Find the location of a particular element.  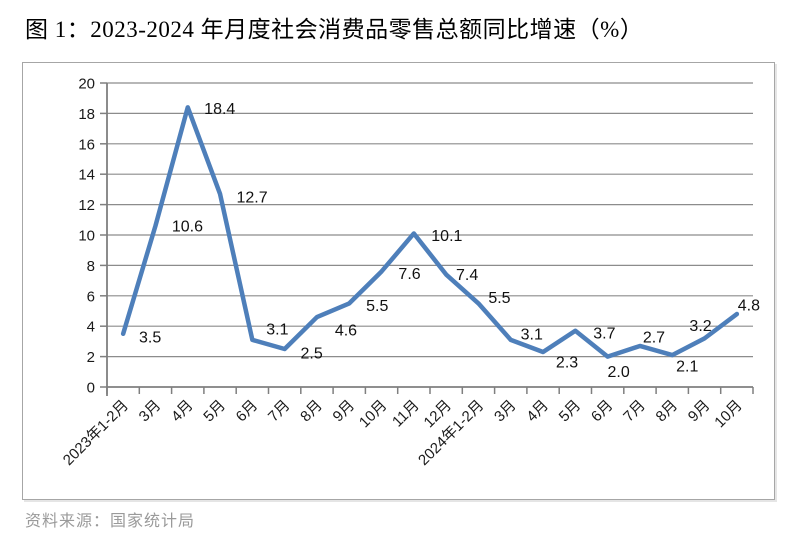

data-label: 10.6 is located at coordinates (187, 226).